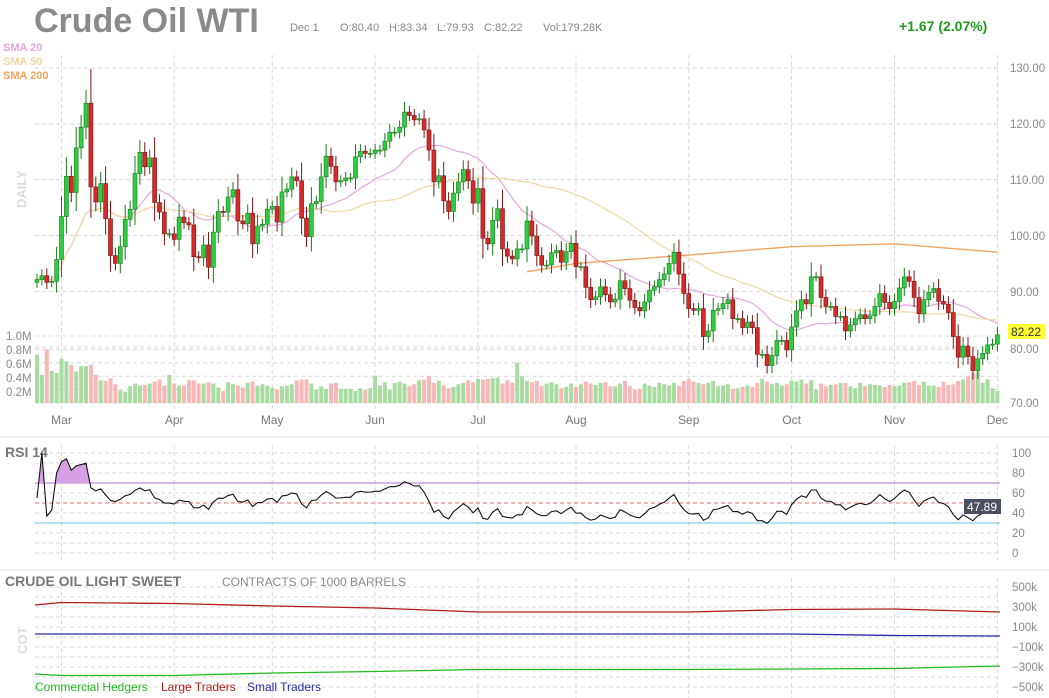 The image size is (1049, 698). Describe the element at coordinates (1021, 504) in the screenshot. I see `rsi-axis: 100 80 60 40 20 0` at that location.